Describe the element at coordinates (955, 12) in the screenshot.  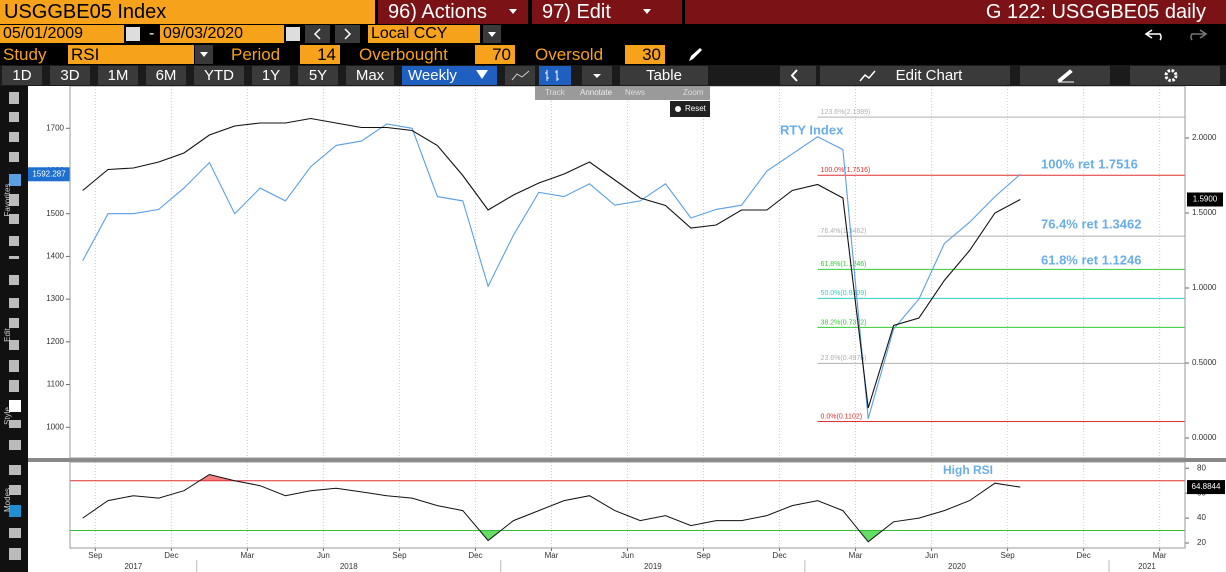
I see `window-title: G 122: USGGBE05 daily` at that location.